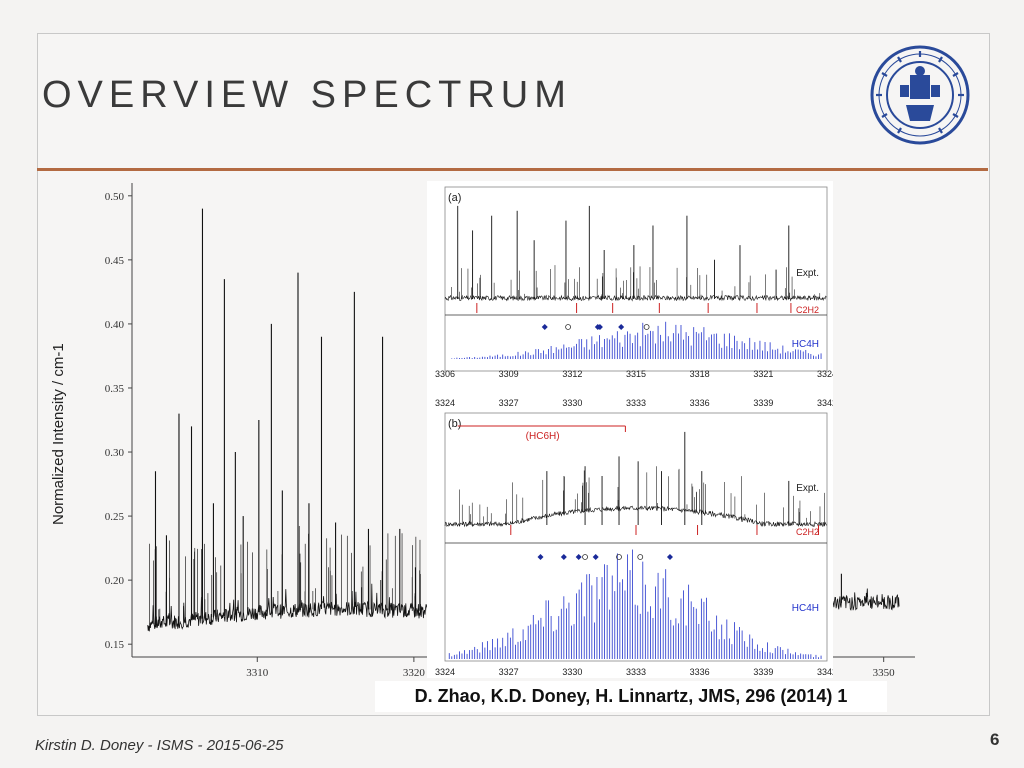 This screenshot has height=768, width=1024. I want to click on title-divider, so click(512, 169).